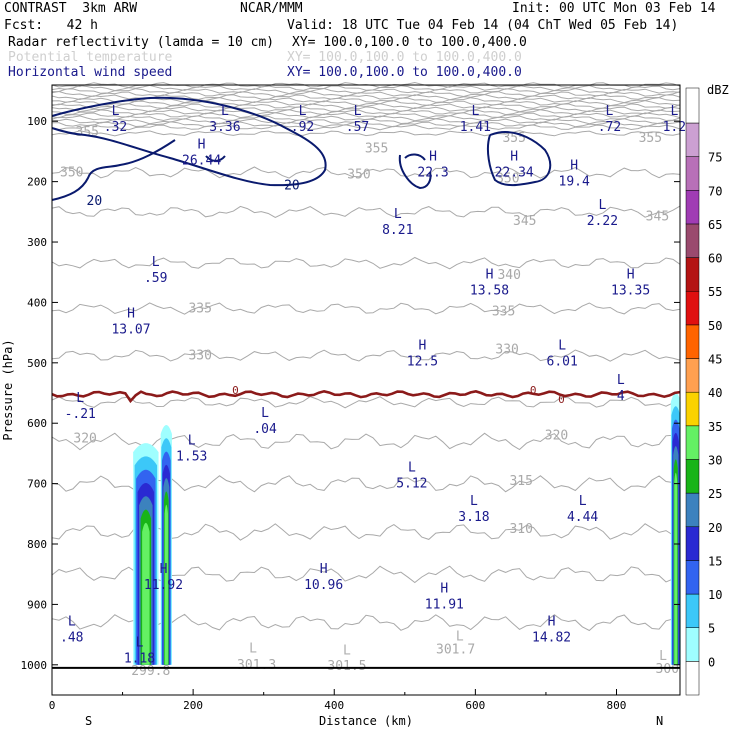 This screenshot has height=740, width=740. What do you see at coordinates (715, 561) in the screenshot?
I see `colorbar-tick-label: 15` at bounding box center [715, 561].